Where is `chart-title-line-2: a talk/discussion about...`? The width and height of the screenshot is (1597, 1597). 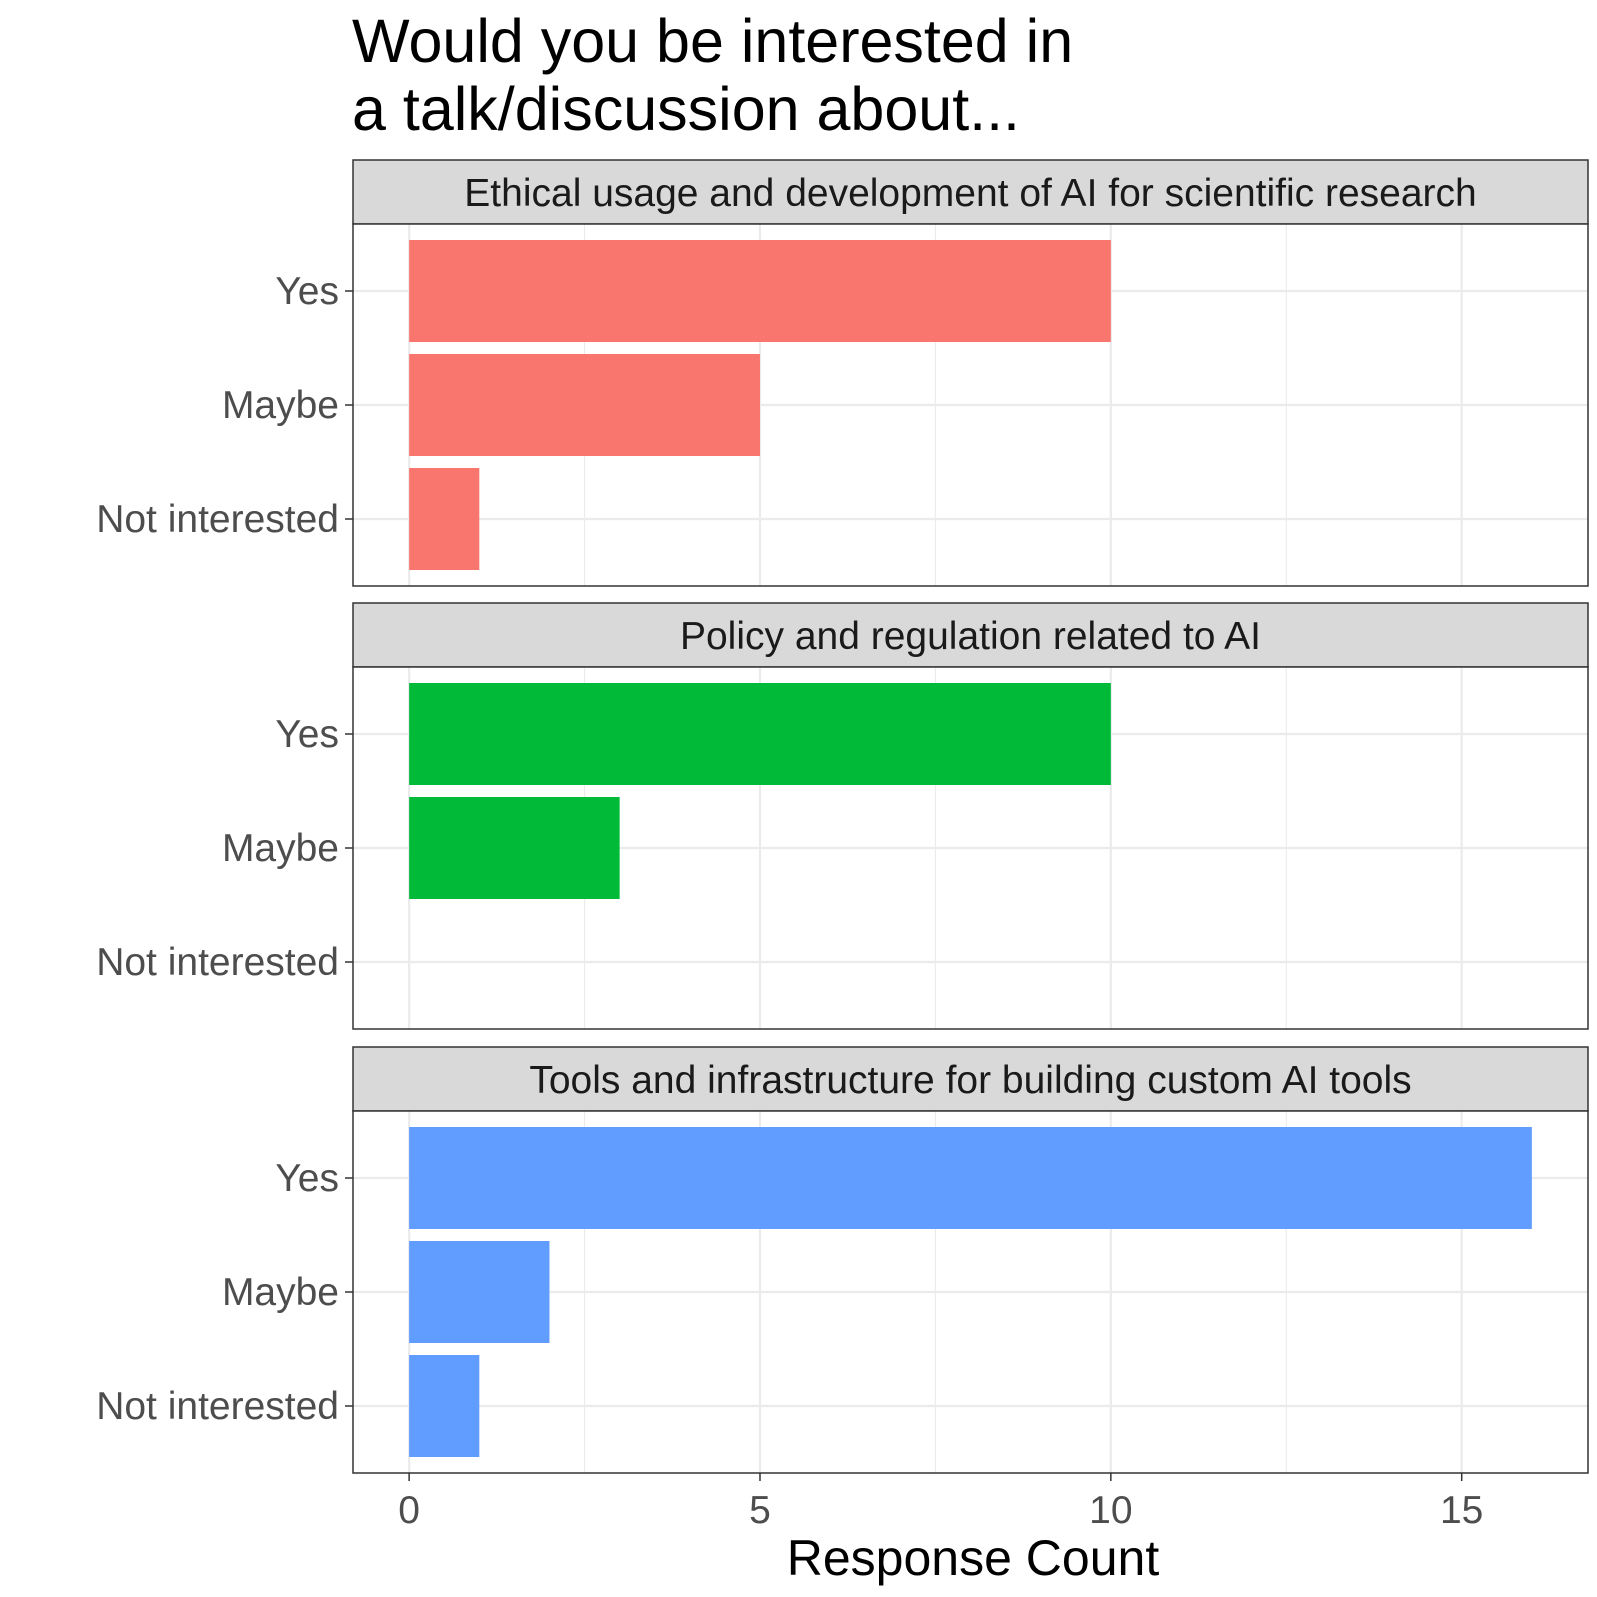 chart-title-line-2: a talk/discussion about... is located at coordinates (686, 109).